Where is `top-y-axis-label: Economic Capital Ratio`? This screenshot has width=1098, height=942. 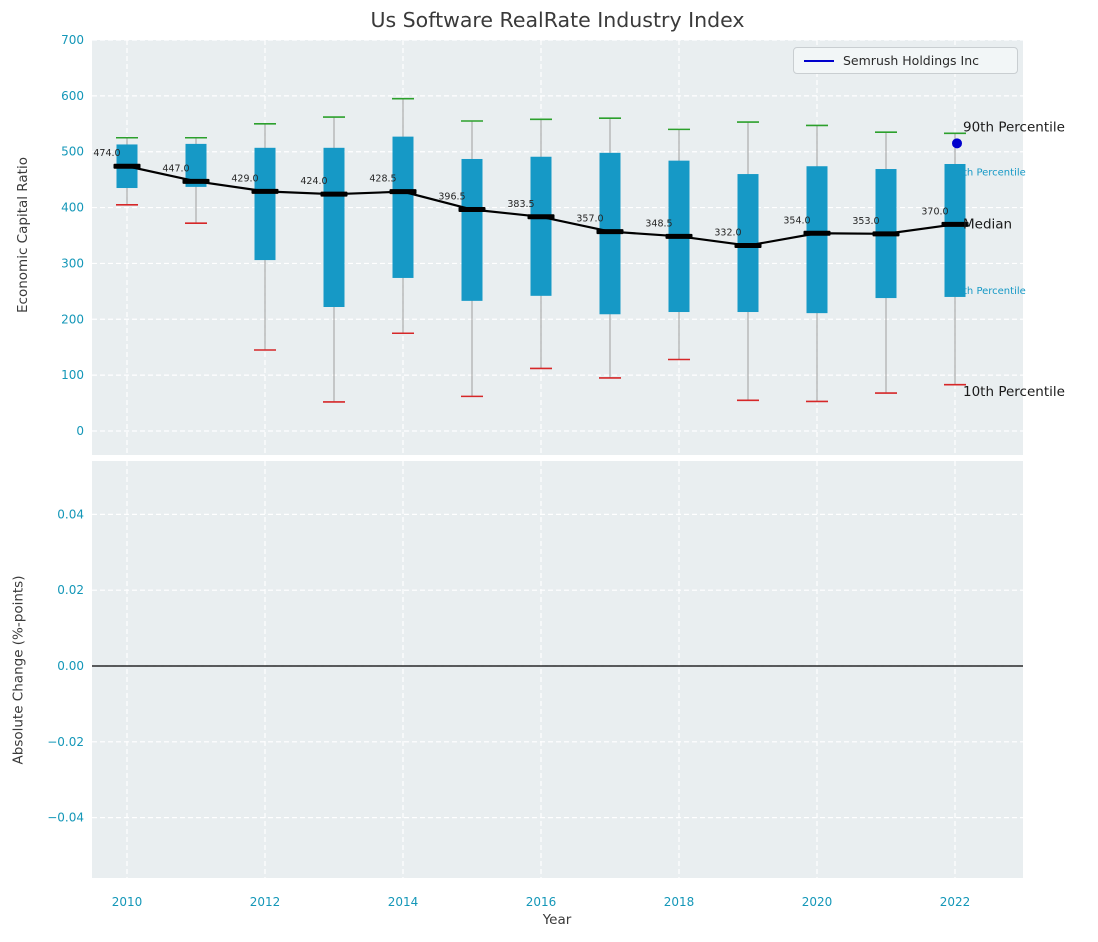 top-y-axis-label: Economic Capital Ratio is located at coordinates (23, 235).